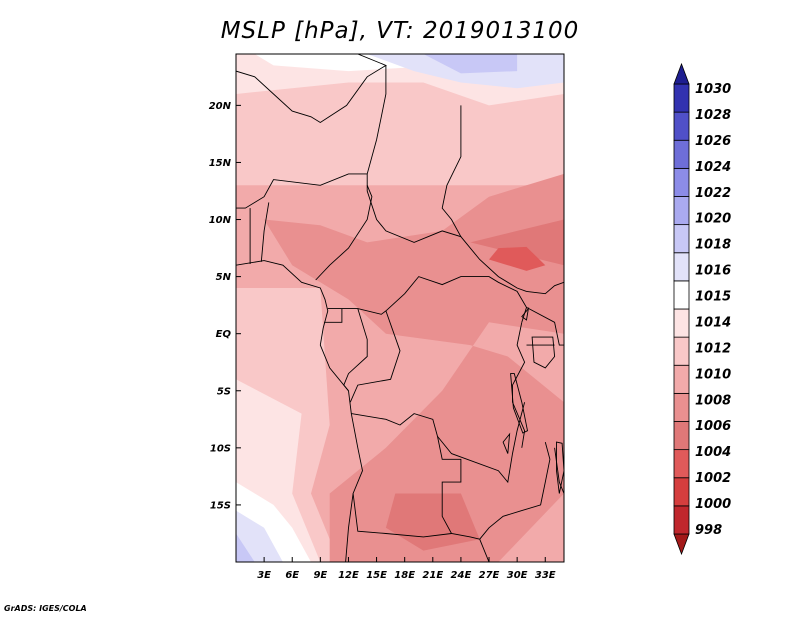 The image size is (800, 618). Describe the element at coordinates (713, 89) in the screenshot. I see `colorbar-label: 1030` at that location.